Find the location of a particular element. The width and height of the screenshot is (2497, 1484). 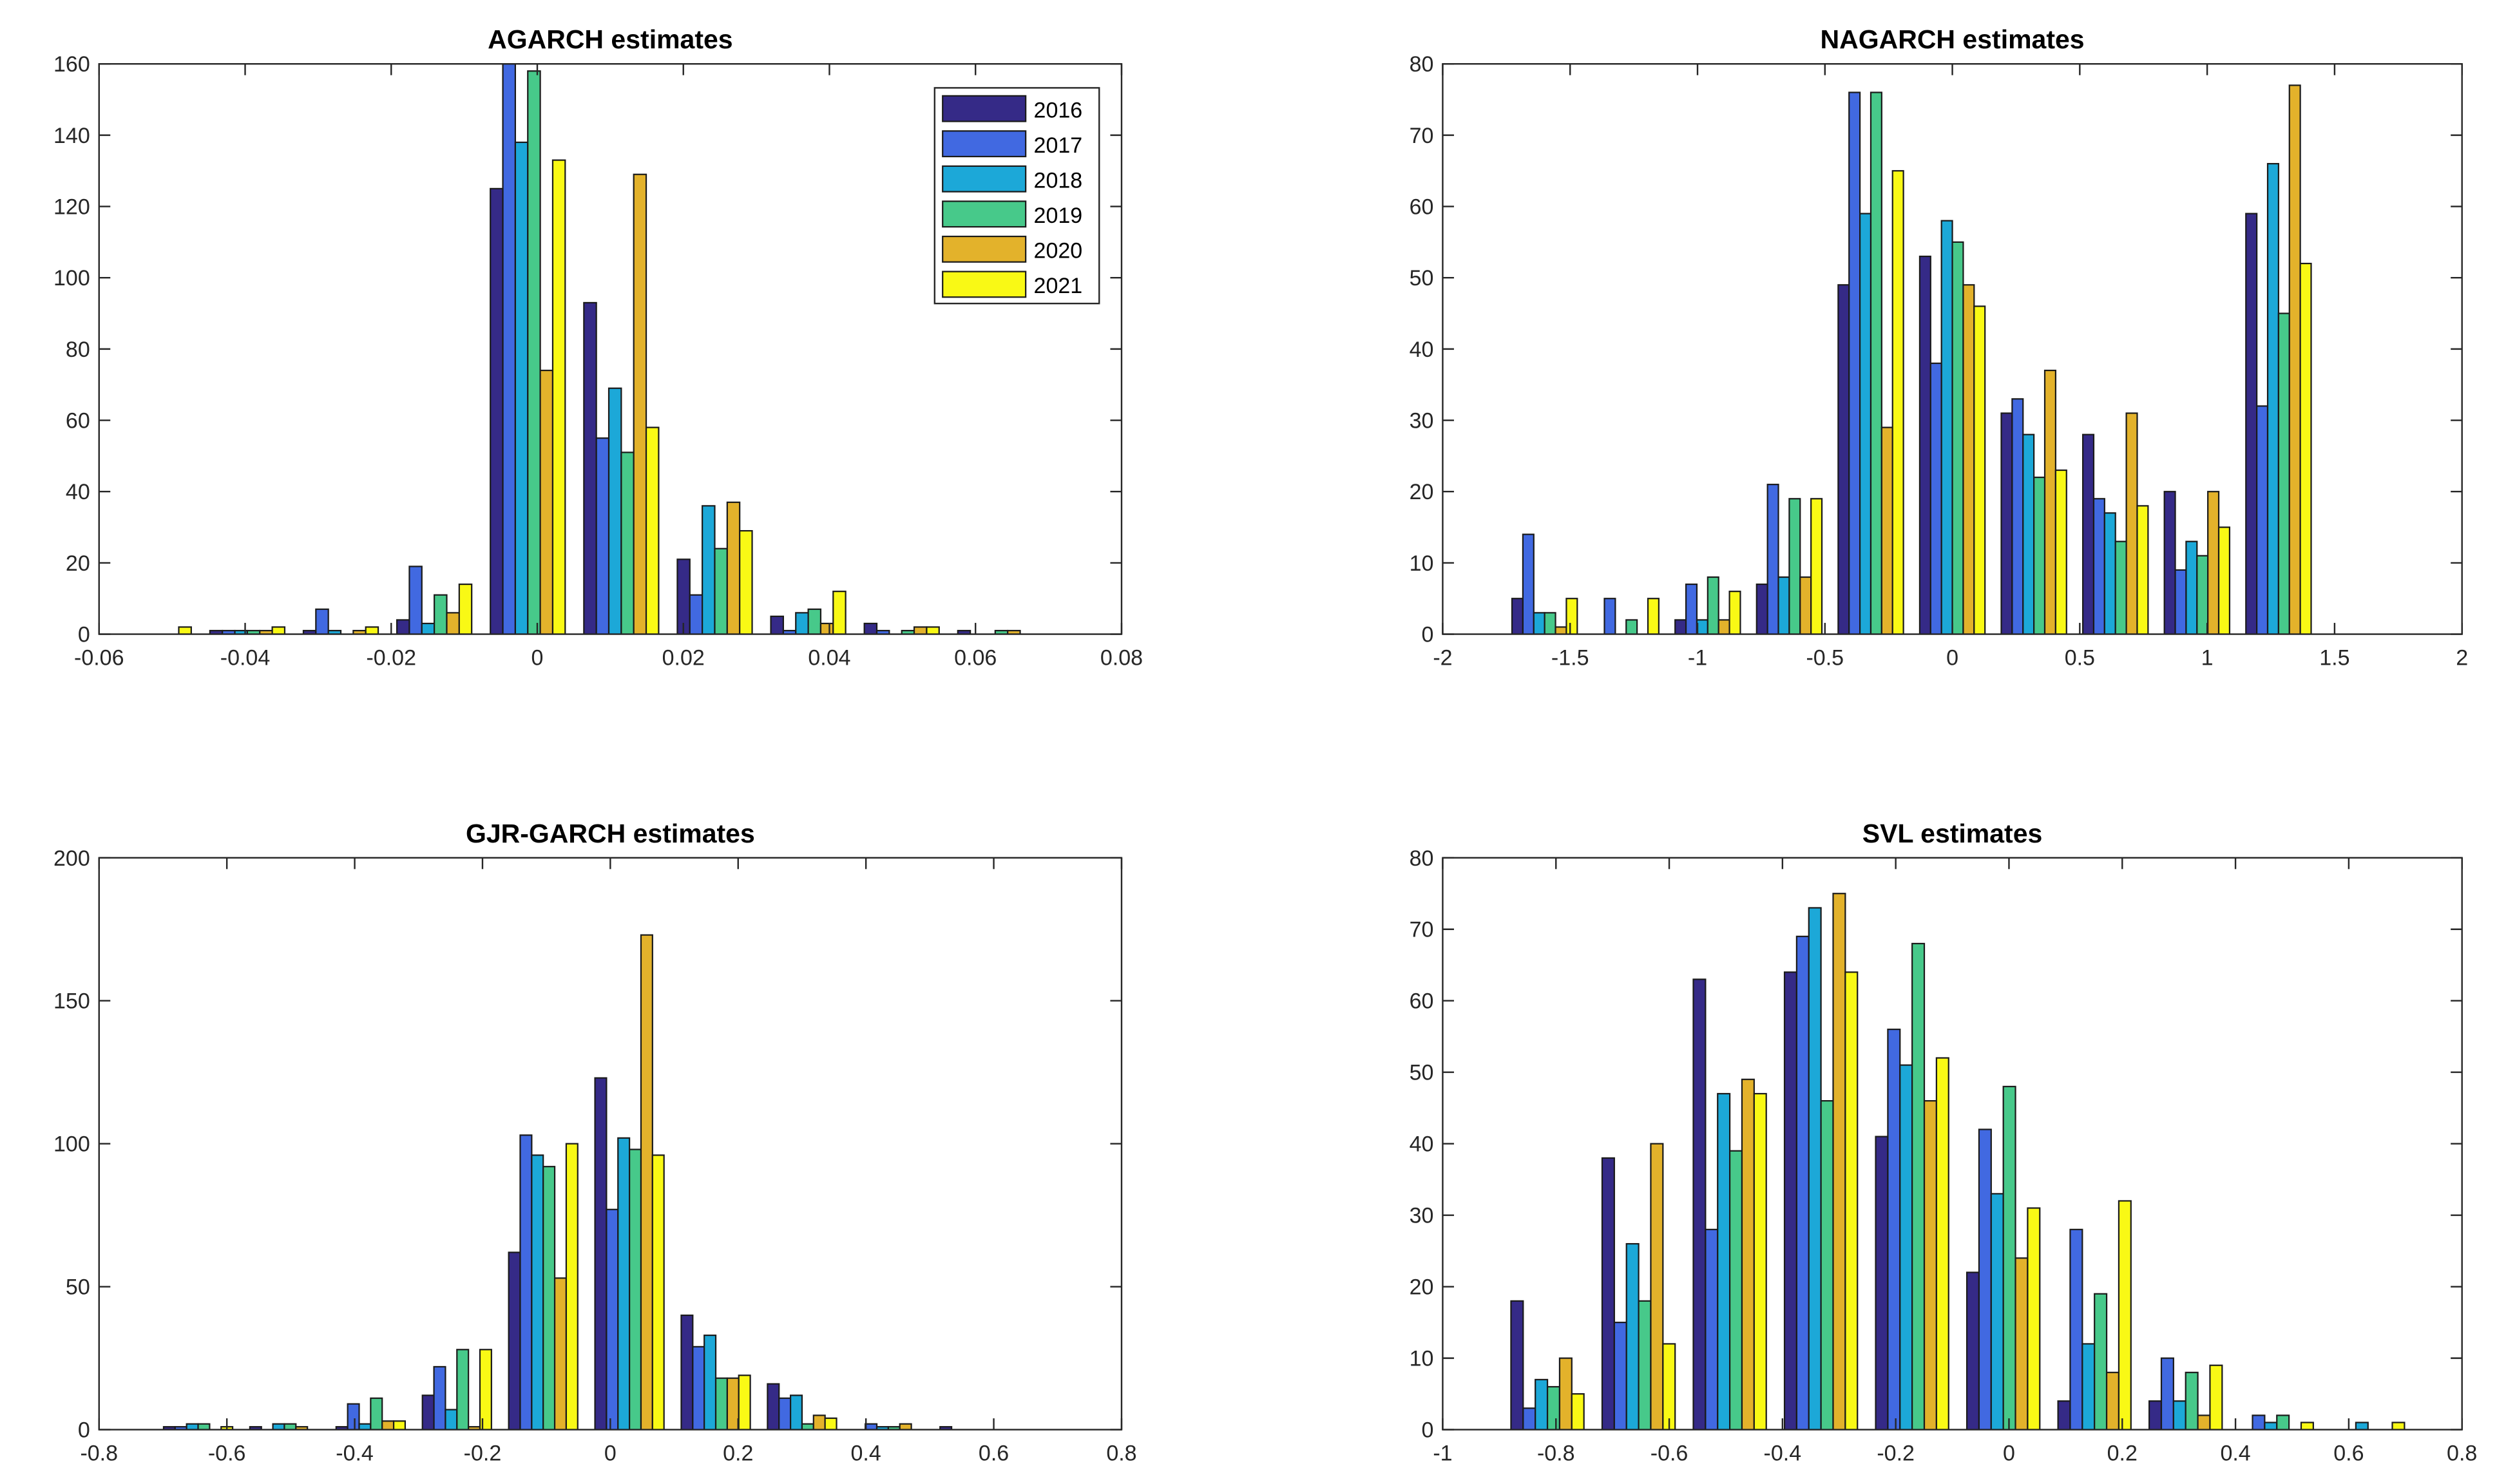

chart-3-xtick-label: 0 is located at coordinates (2009, 1453).